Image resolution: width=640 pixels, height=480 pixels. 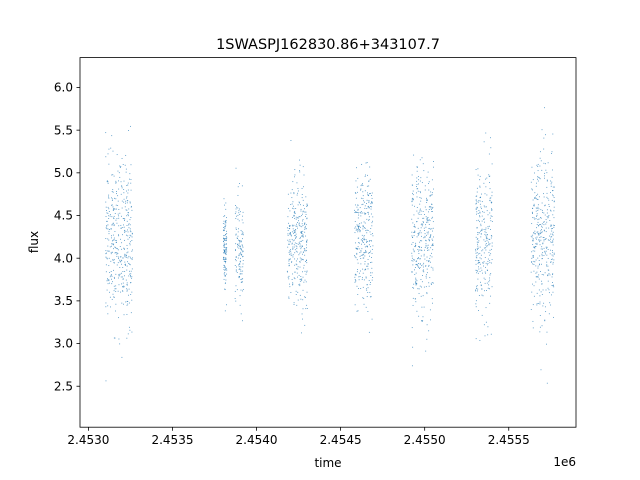 What do you see at coordinates (63, 130) in the screenshot?
I see `y-tick-label: 5.5` at bounding box center [63, 130].